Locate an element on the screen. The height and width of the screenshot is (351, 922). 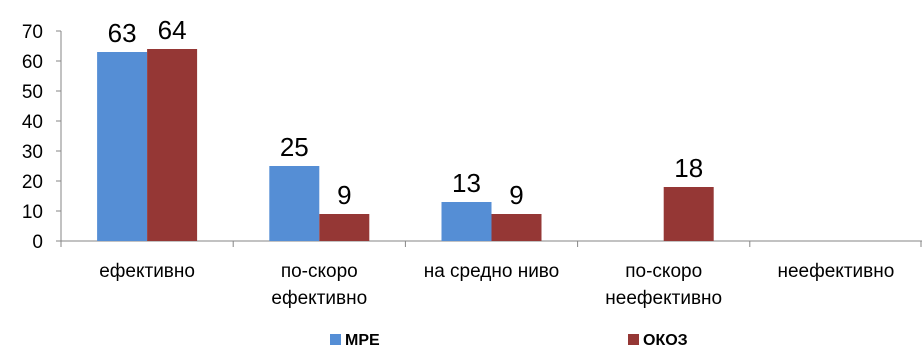
legend-label: МРЕ is located at coordinates (362, 340).